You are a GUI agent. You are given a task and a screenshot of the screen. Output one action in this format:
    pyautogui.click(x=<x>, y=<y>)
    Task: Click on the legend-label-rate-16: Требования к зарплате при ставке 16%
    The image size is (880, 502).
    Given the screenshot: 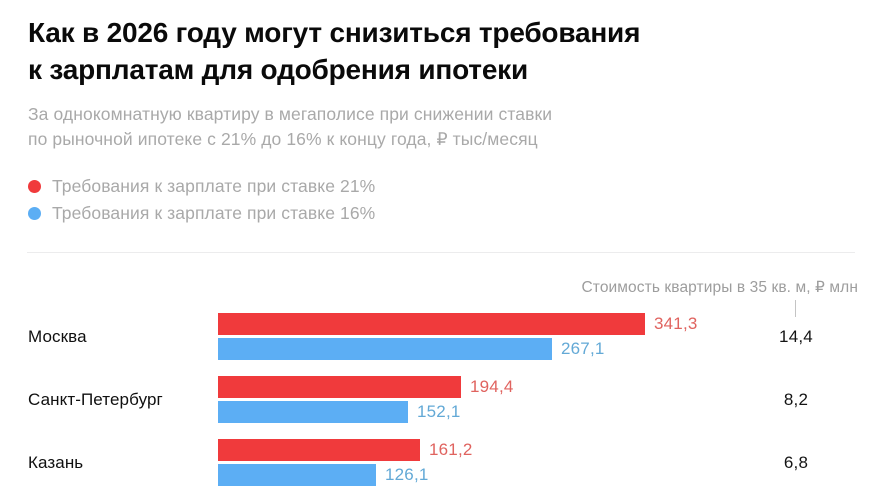 What is the action you would take?
    pyautogui.click(x=214, y=213)
    